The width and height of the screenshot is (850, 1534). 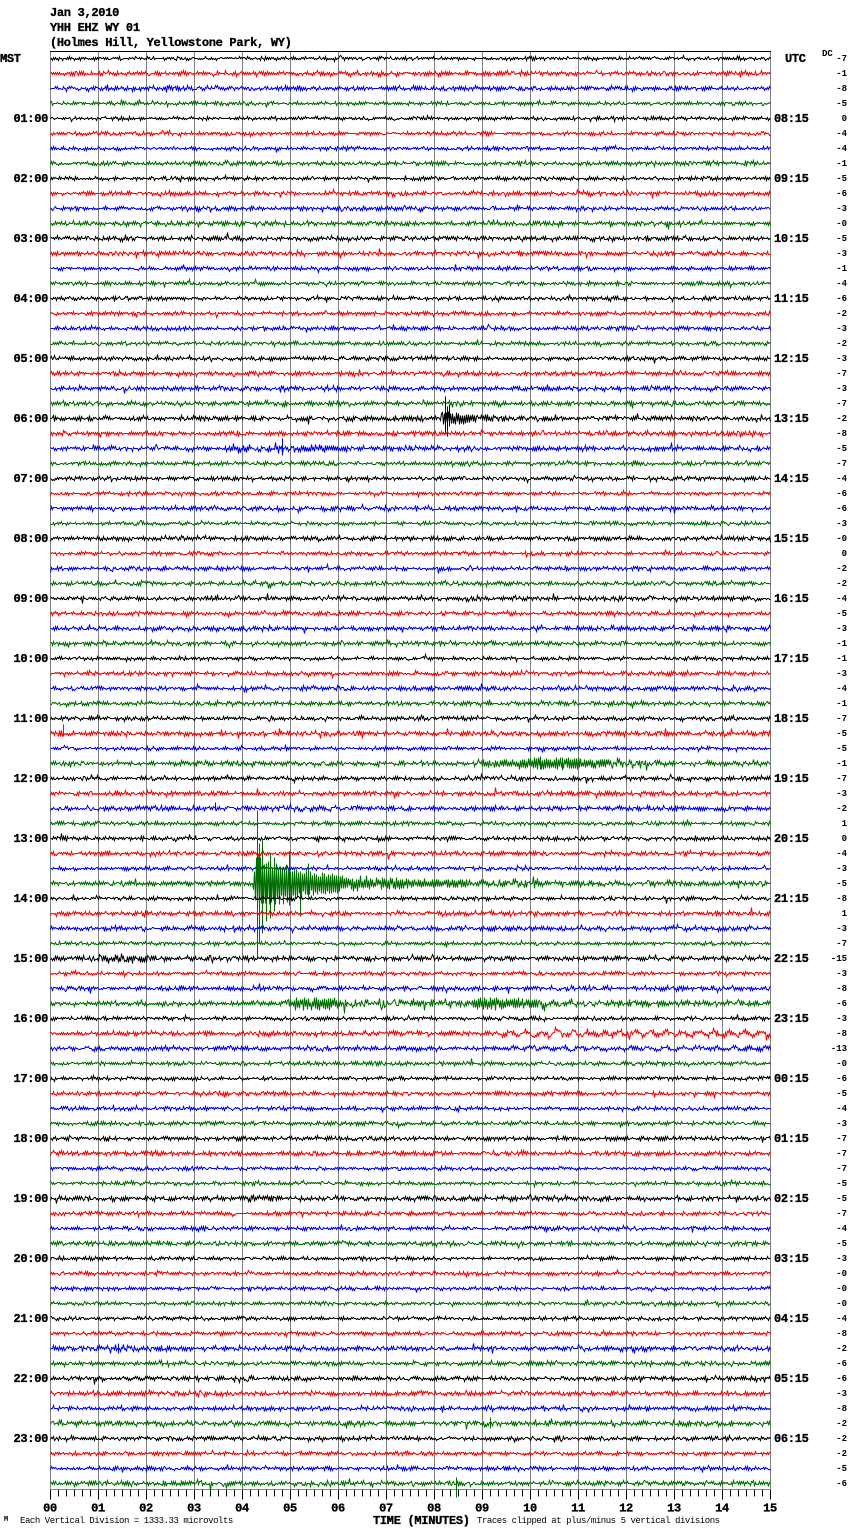 I want to click on svg-text: 06:15, so click(x=791, y=1439).